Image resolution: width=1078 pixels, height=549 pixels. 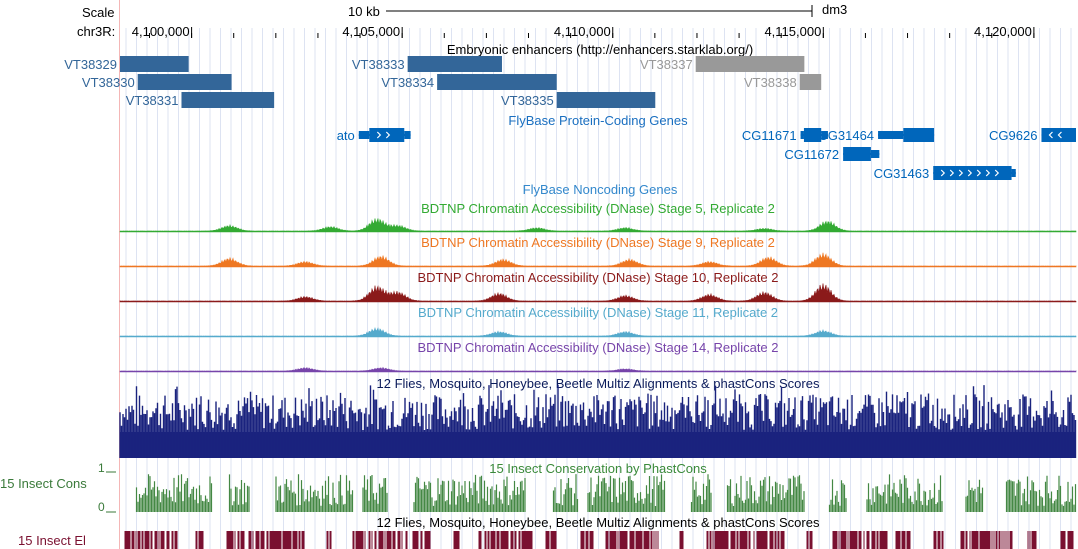 I want to click on scale-label: Scale, so click(x=98, y=12).